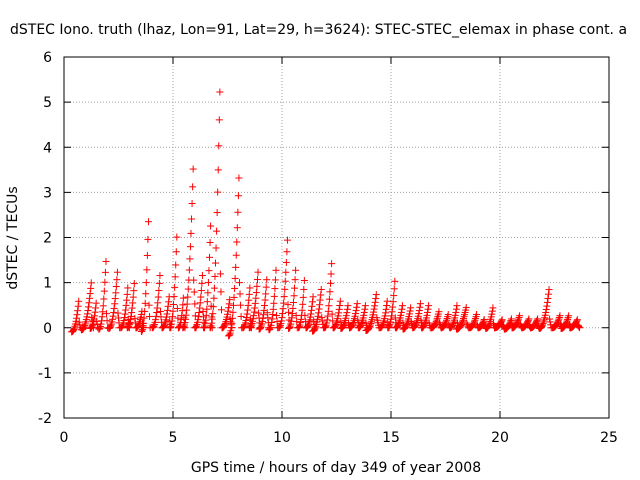 The height and width of the screenshot is (480, 640). I want to click on x-axis-title: GPS time / hours of day 349 of year 2008, so click(336, 468).